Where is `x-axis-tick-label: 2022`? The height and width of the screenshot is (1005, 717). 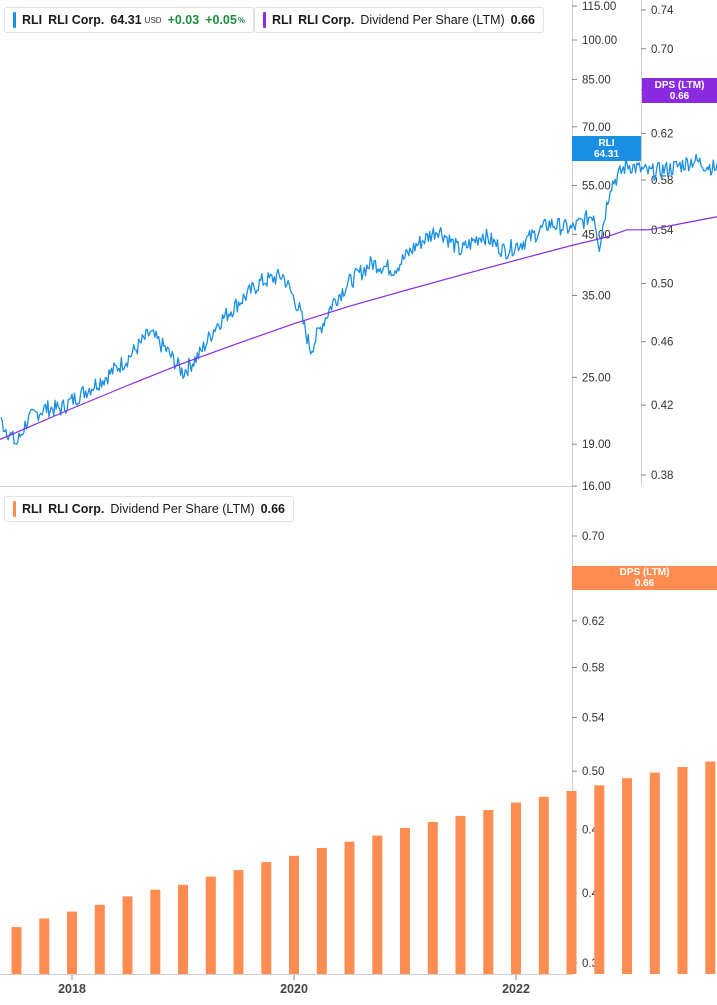
x-axis-tick-label: 2022 is located at coordinates (516, 989).